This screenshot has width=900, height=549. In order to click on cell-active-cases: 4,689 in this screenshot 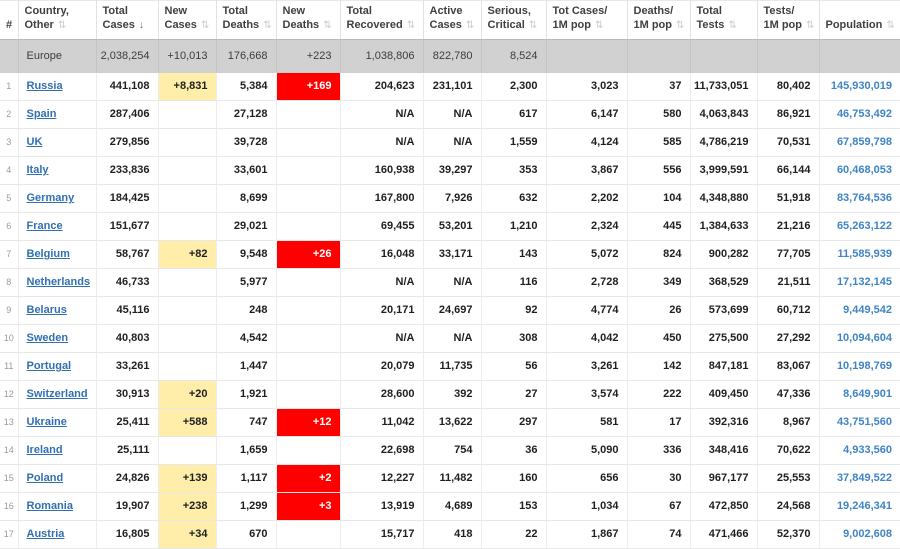, I will do `click(452, 506)`.